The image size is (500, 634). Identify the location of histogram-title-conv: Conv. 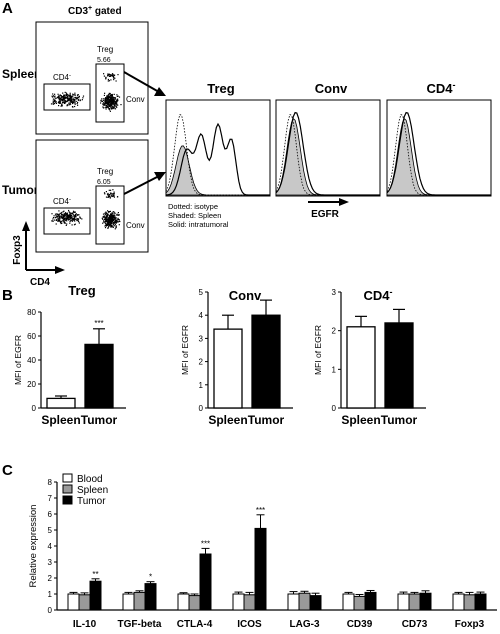
(331, 88).